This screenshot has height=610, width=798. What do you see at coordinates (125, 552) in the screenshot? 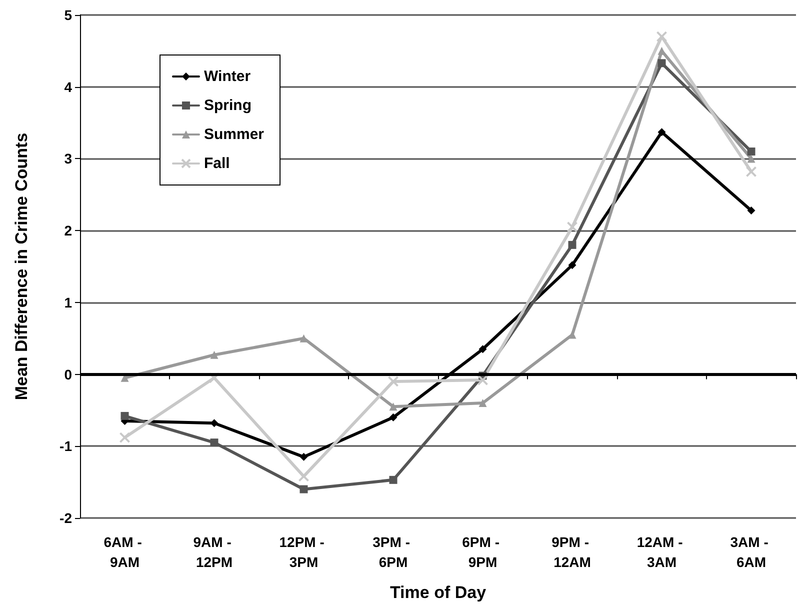
I see `x-tick-label: 6AM - 9AM` at bounding box center [125, 552].